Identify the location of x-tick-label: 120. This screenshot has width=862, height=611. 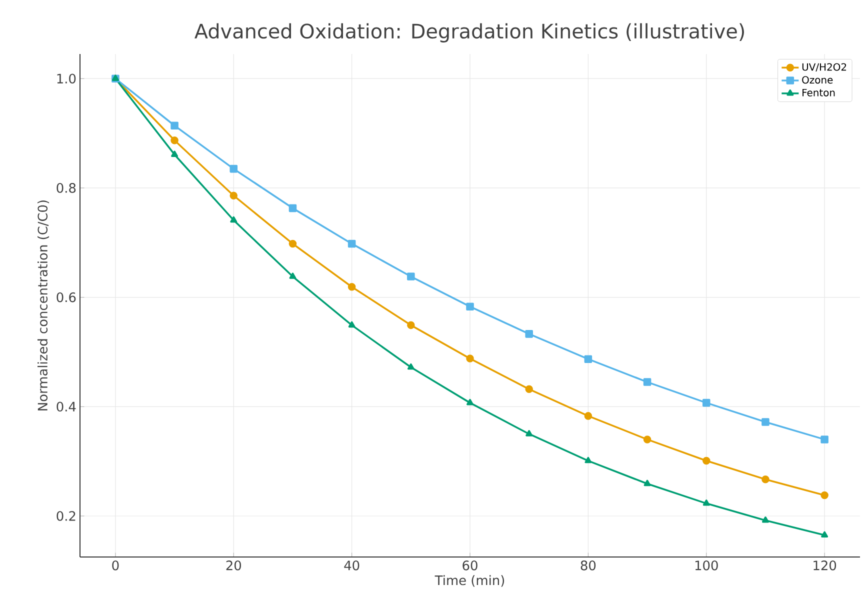
(825, 565).